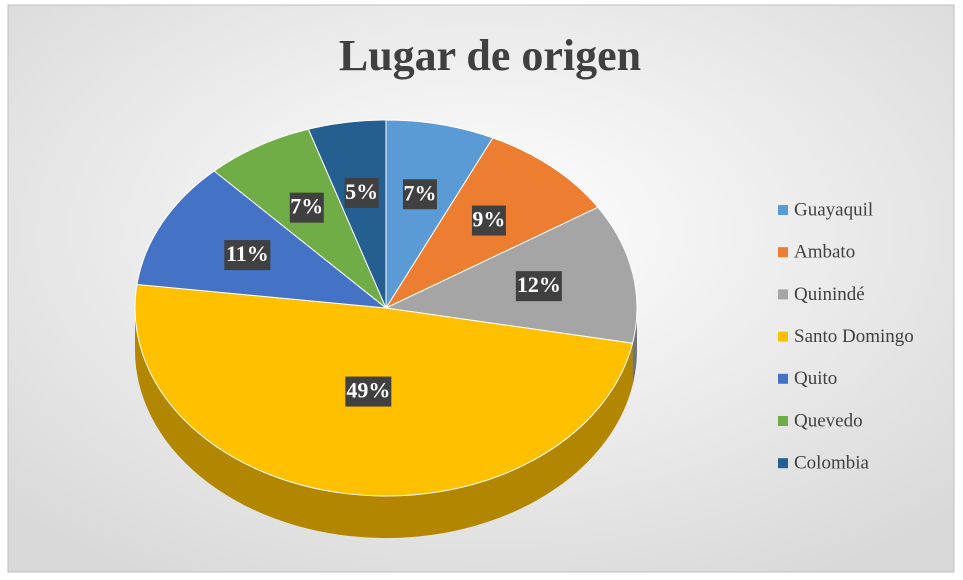 The image size is (963, 580). Describe the element at coordinates (490, 55) in the screenshot. I see `chart-title: Lugar de origen` at that location.